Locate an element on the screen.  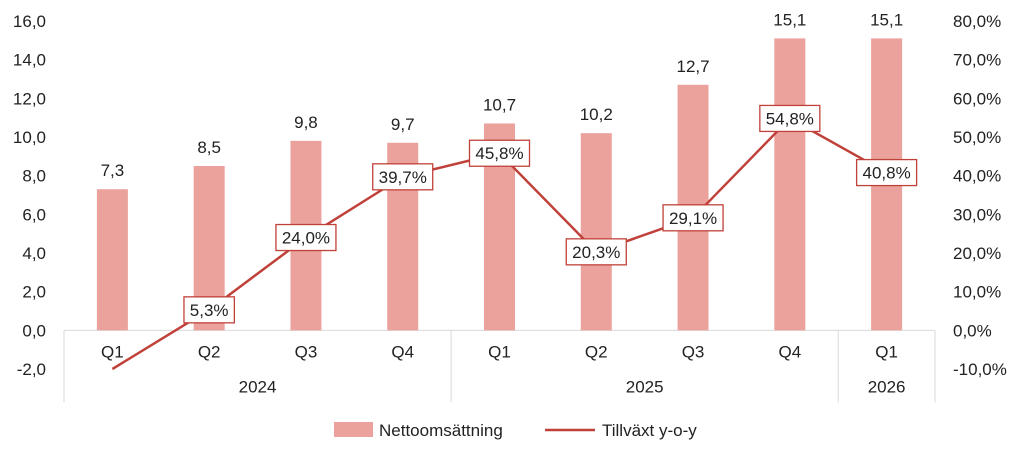
line-label-text: 54,8% is located at coordinates (790, 118).